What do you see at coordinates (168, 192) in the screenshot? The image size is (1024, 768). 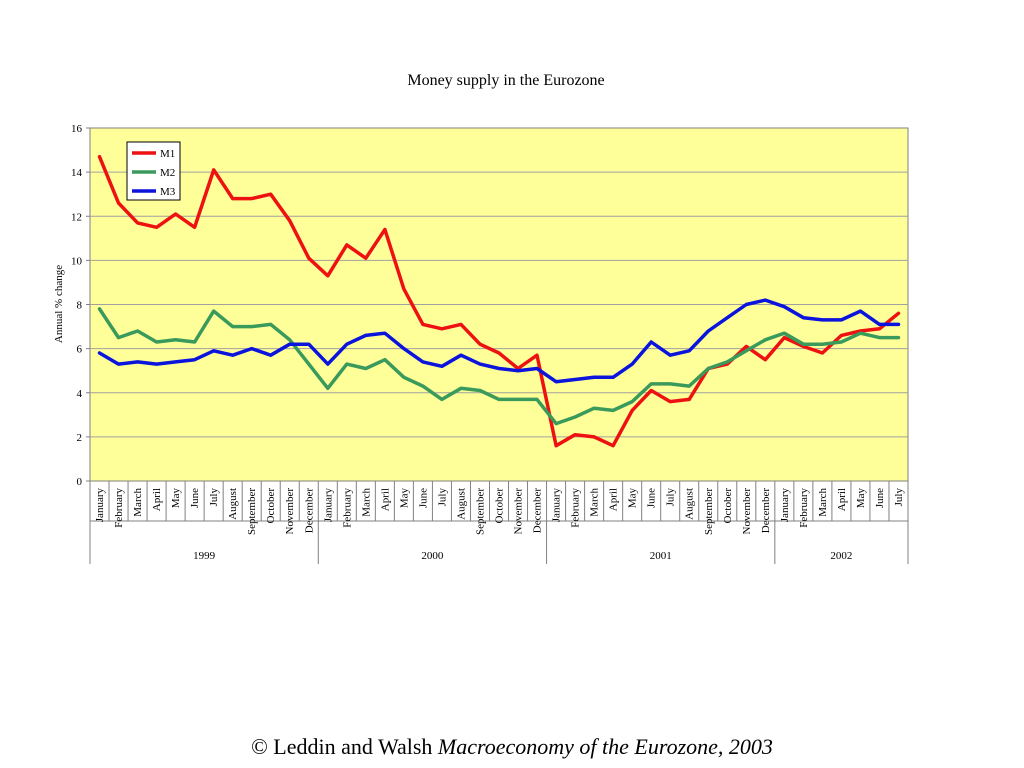 I see `legend-label-m3: M3` at bounding box center [168, 192].